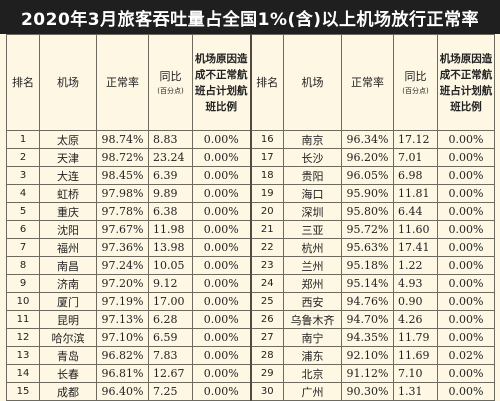 This screenshot has width=500, height=401. What do you see at coordinates (23, 211) in the screenshot?
I see `rank-cell: 5` at bounding box center [23, 211].